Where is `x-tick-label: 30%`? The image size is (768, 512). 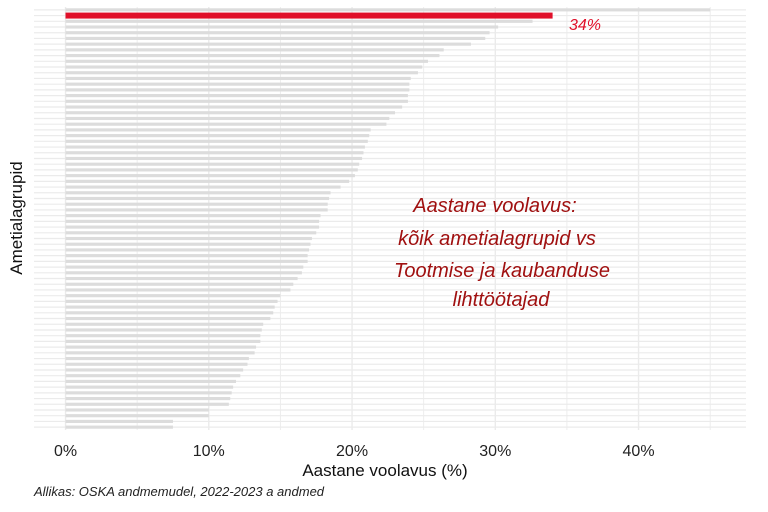
x-tick-label: 30% is located at coordinates (495, 451).